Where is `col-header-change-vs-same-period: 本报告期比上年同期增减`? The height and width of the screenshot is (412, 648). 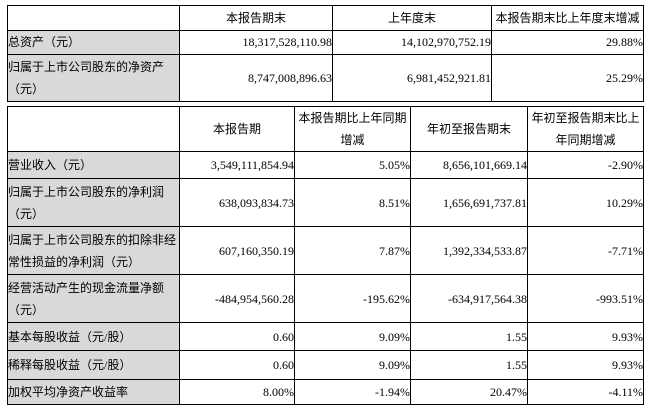
col-header-change-vs-same-period: 本报告期比上年同期增减 is located at coordinates (352, 129).